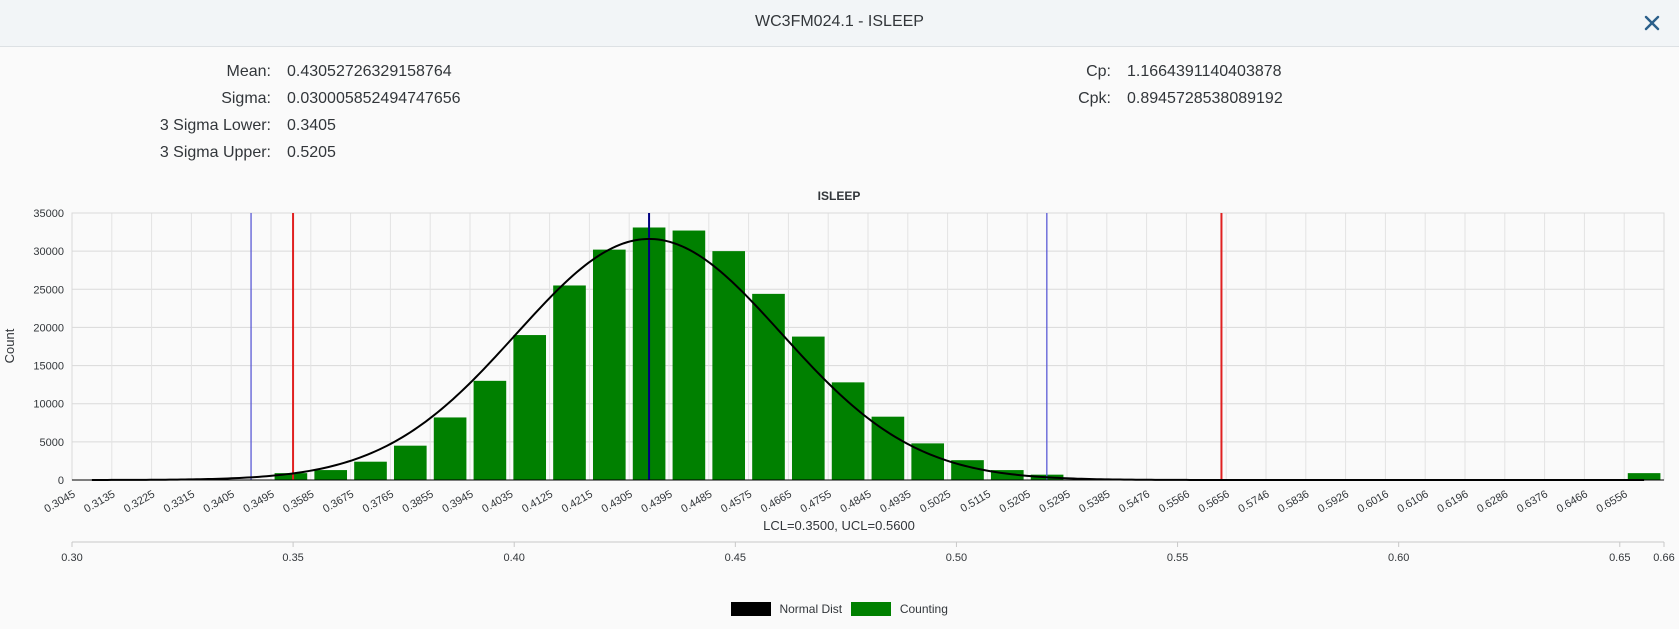 This screenshot has width=1679, height=629. Describe the element at coordinates (258, 501) in the screenshot. I see `x-tick-label: 0.3495` at that location.